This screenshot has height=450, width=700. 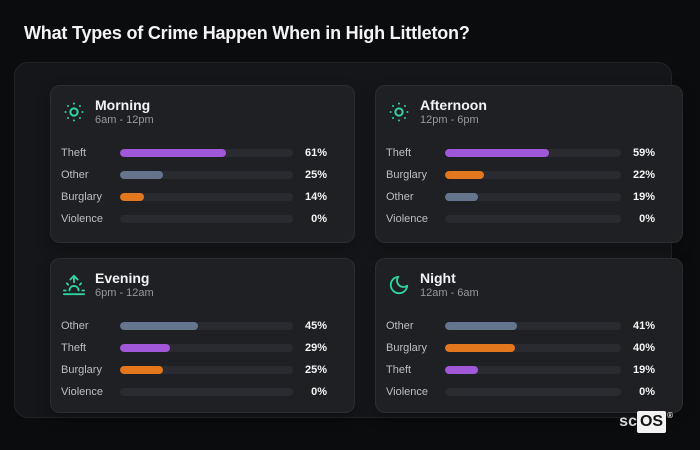 I want to click on panel-header: Afternoon 12pm - 6pm, so click(x=520, y=112).